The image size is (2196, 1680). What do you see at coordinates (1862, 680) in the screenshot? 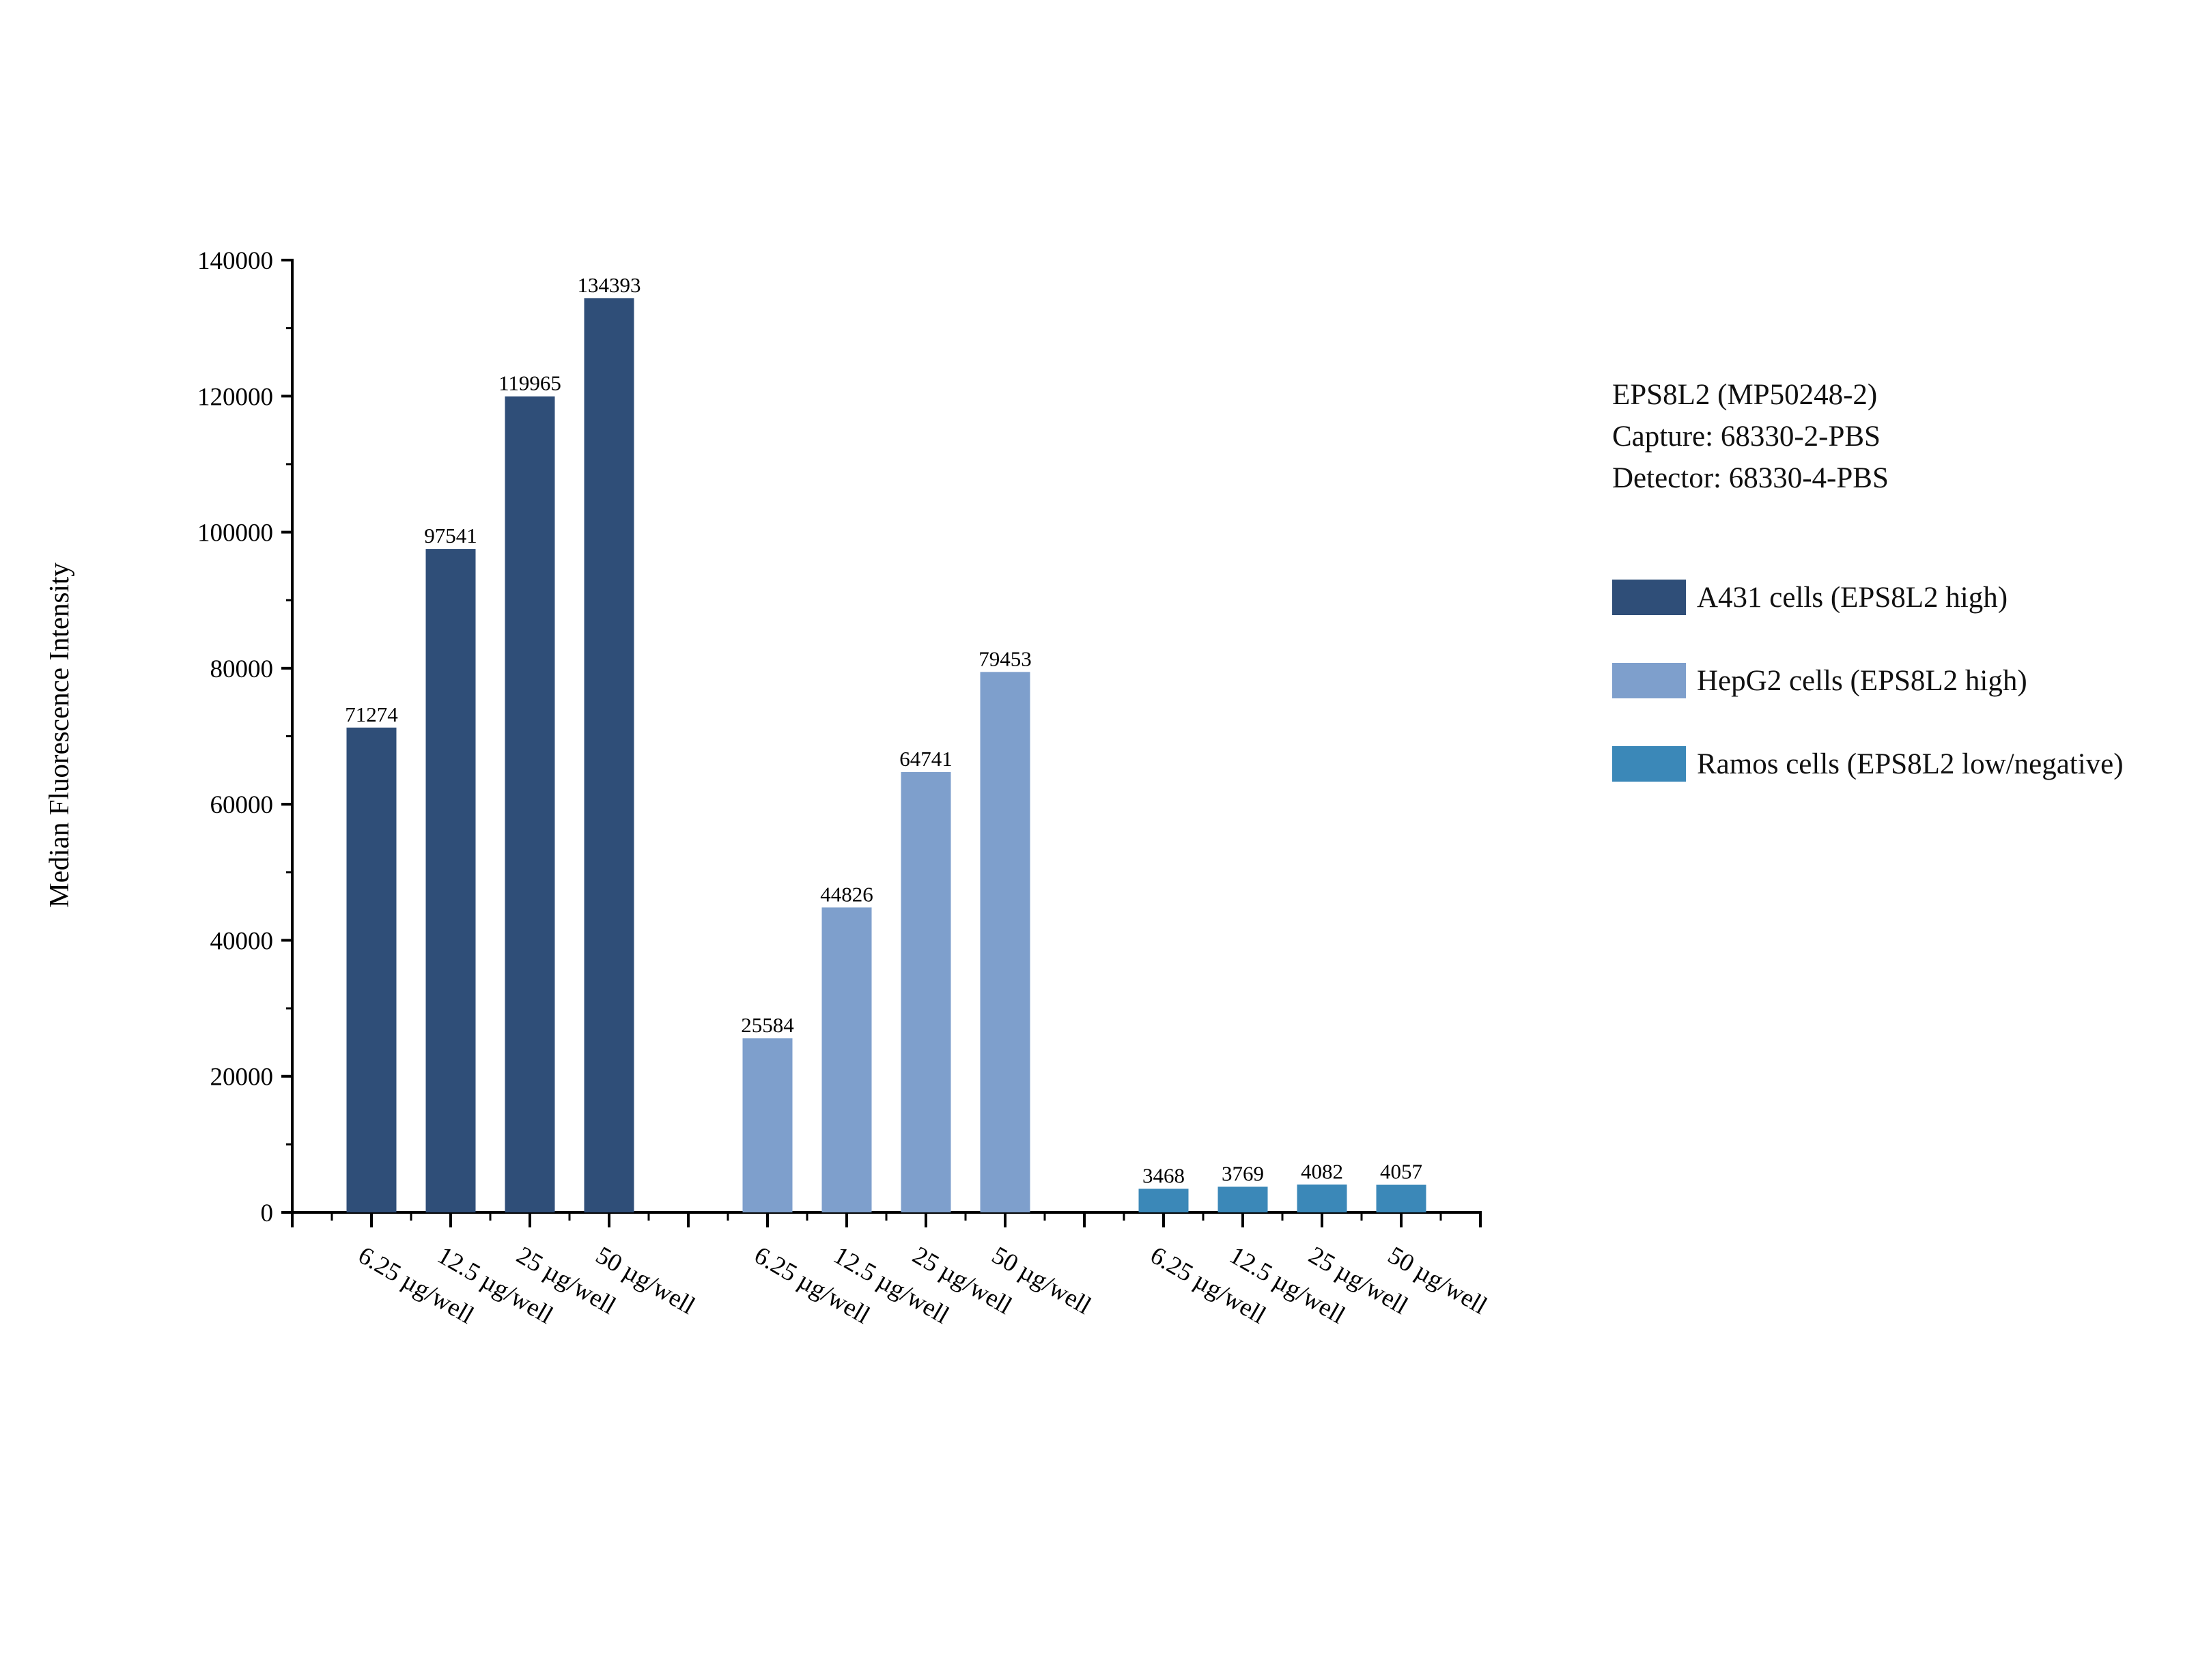
I see `legend-label: HepG2 cells (EPS8L2 high)` at bounding box center [1862, 680].